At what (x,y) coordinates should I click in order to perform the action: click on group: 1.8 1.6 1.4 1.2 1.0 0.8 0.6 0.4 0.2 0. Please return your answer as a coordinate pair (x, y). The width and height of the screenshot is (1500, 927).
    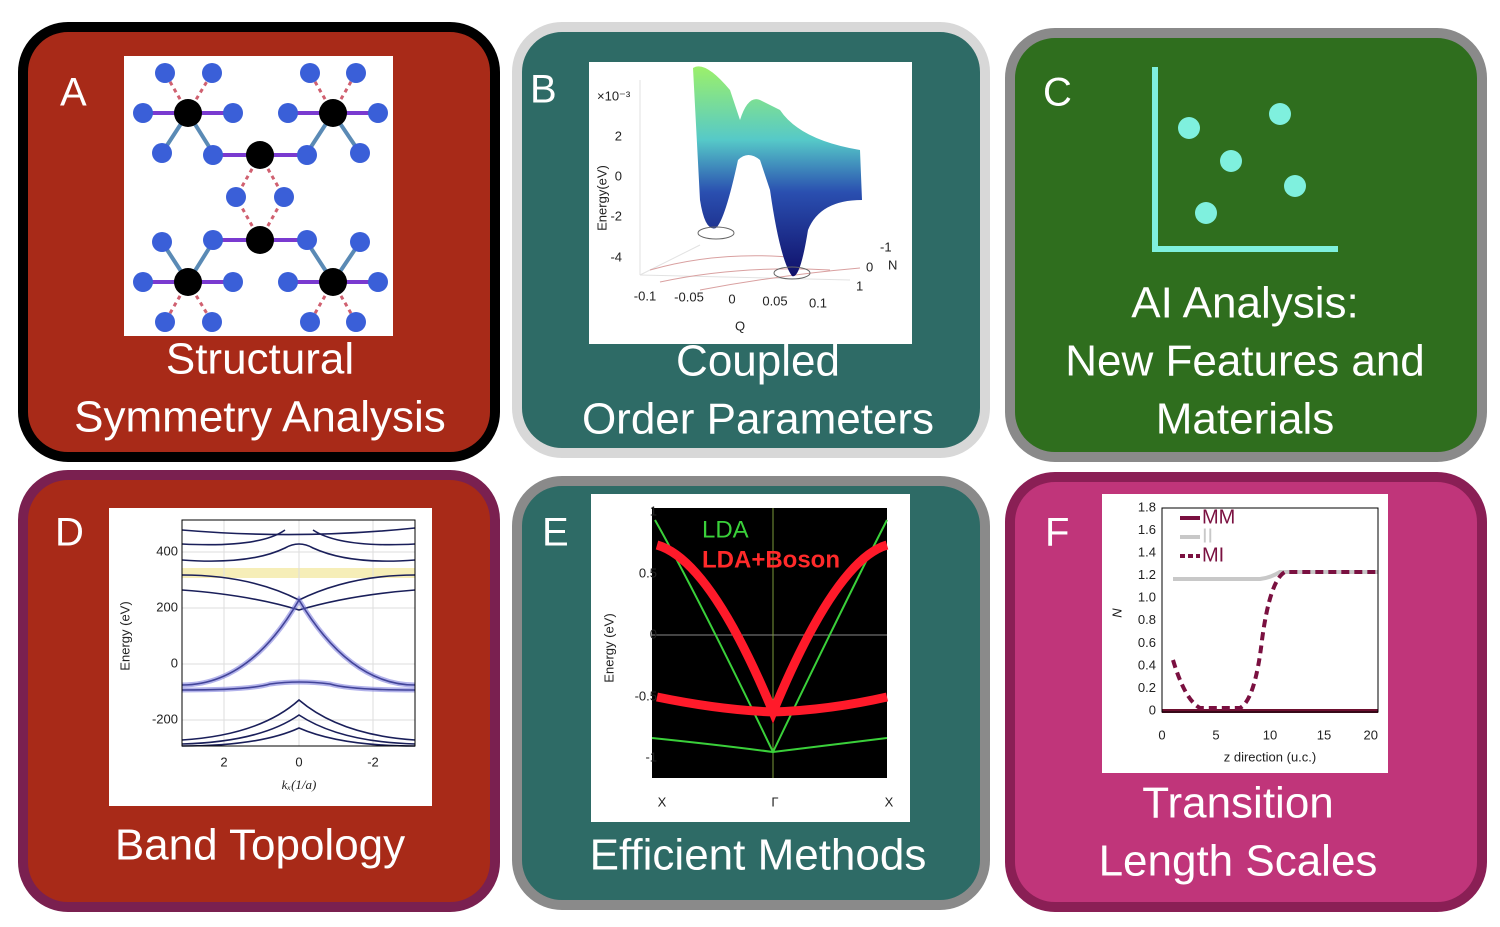
    Looking at the image, I should click on (1147, 608).